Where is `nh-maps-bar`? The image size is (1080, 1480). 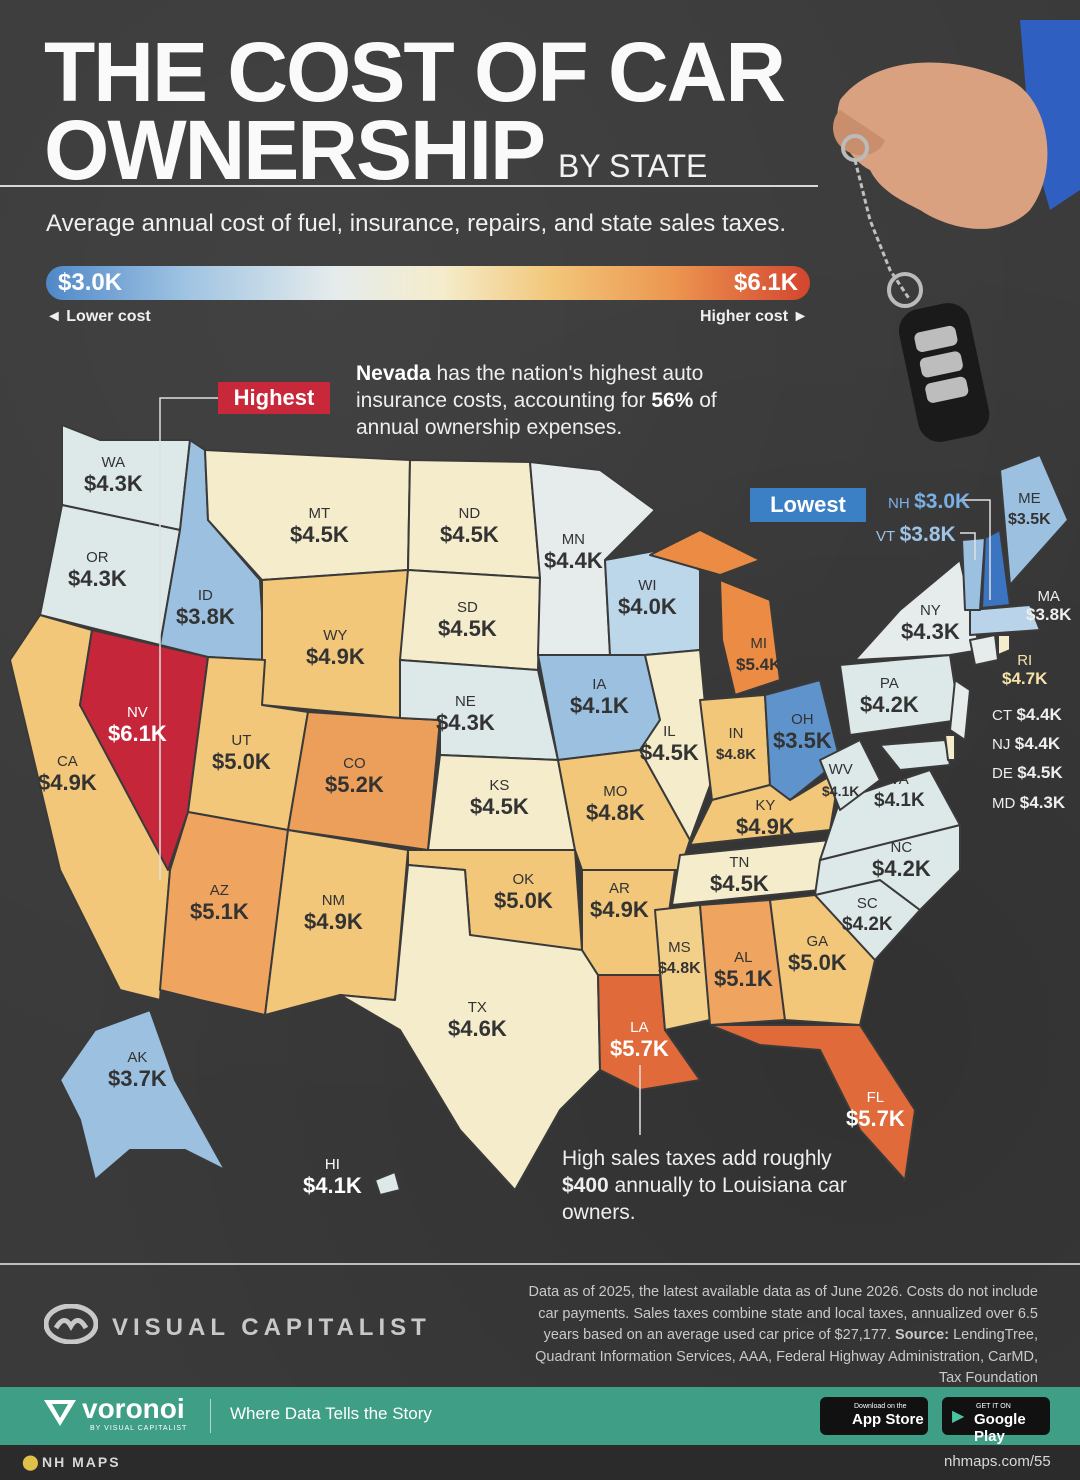 nh-maps-bar is located at coordinates (540, 1462).